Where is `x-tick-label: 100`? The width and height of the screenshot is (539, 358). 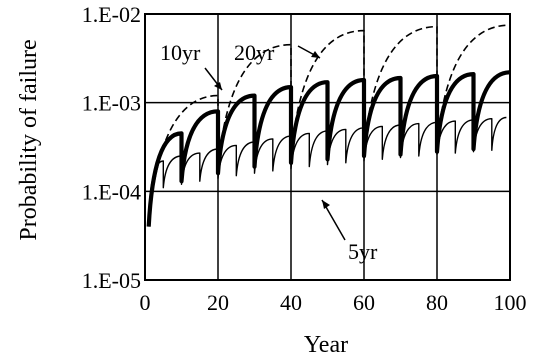 x-tick-label: 100 is located at coordinates (510, 302).